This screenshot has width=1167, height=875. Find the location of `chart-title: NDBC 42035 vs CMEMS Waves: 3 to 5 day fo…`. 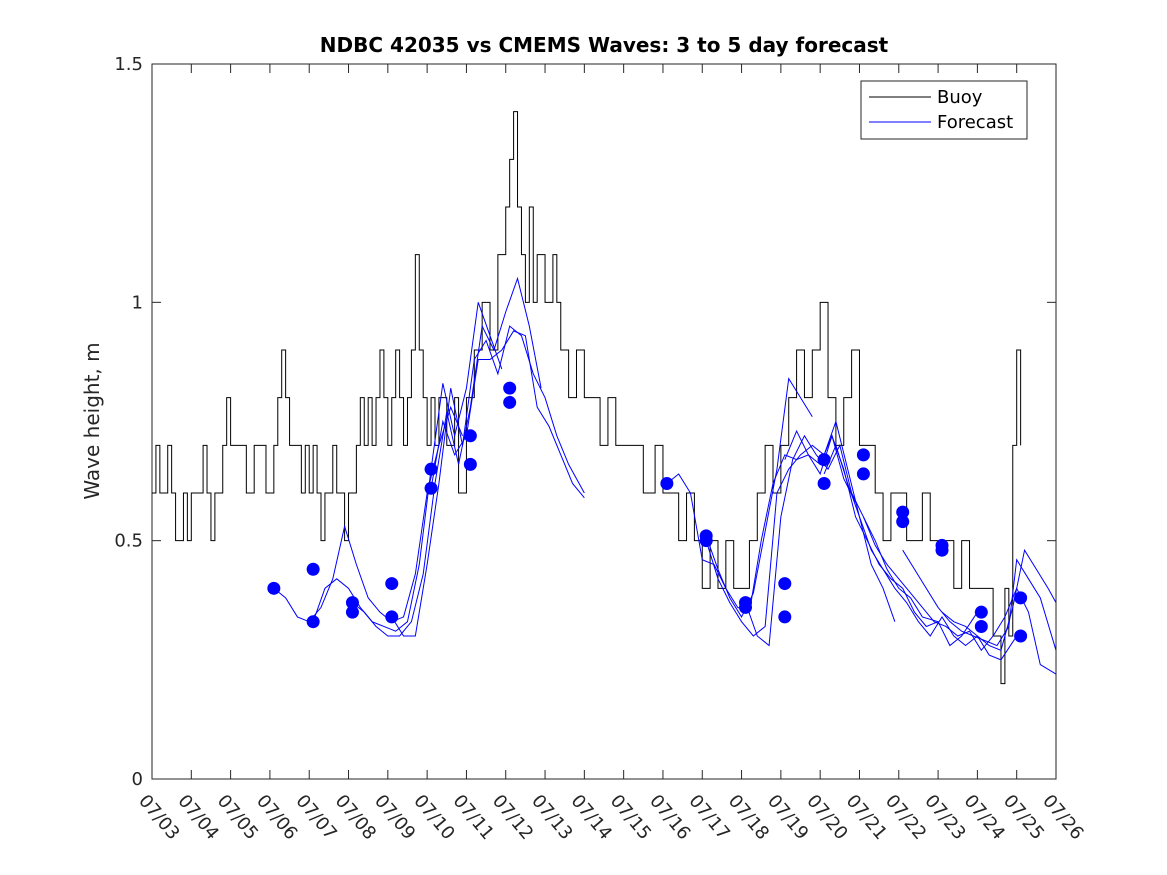

chart-title: NDBC 42035 vs CMEMS Waves: 3 to 5 day fo… is located at coordinates (604, 45).